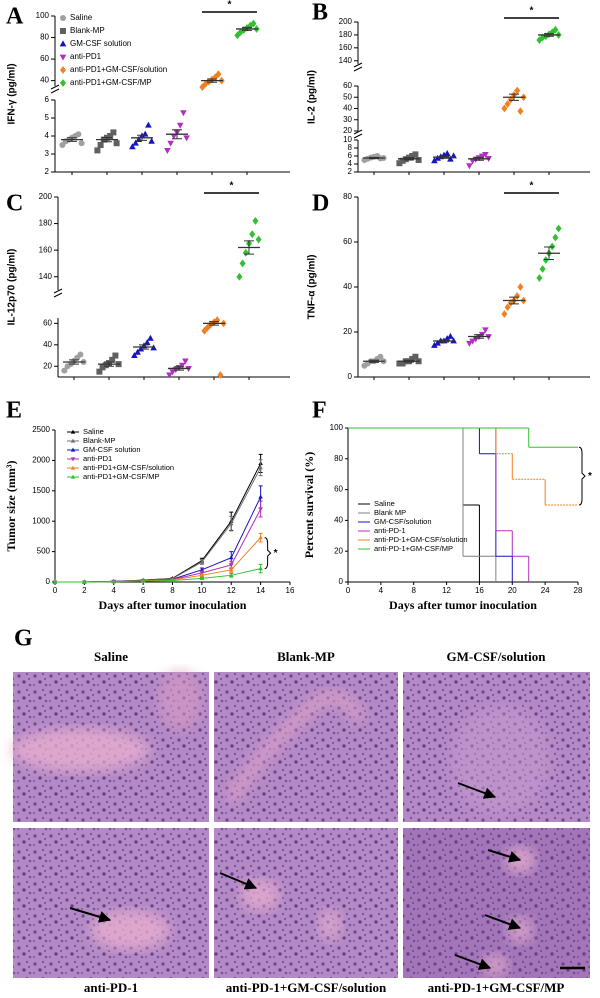 This screenshot has width=600, height=998. What do you see at coordinates (390, 530) in the screenshot?
I see `legend-label: anti-PD-1` at bounding box center [390, 530].